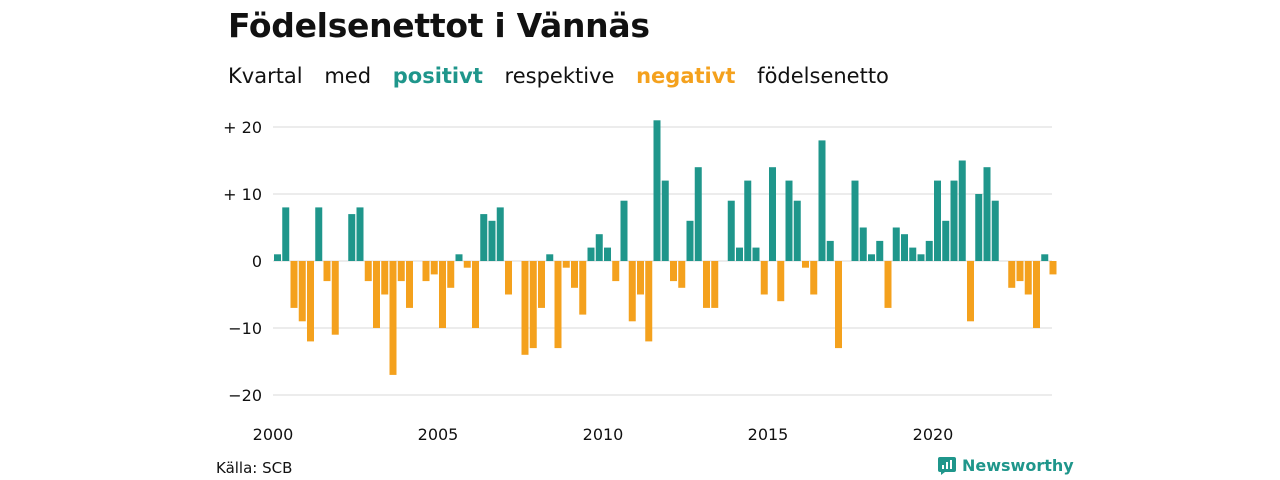  I want to click on brand-logo: Newsworthy, so click(1006, 465).